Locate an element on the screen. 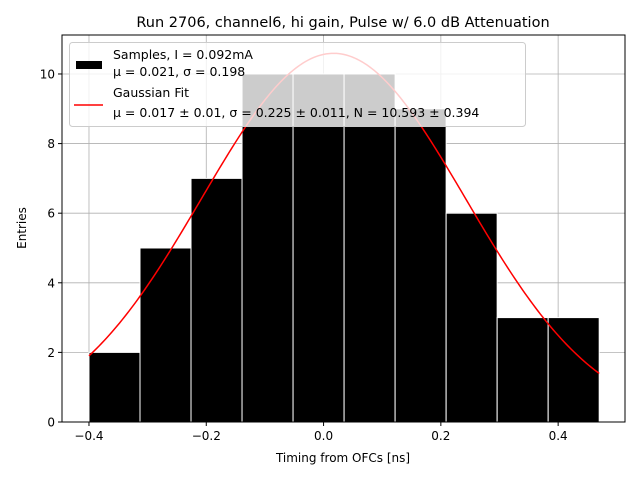  y-tick-label: 8 is located at coordinates (51, 144).